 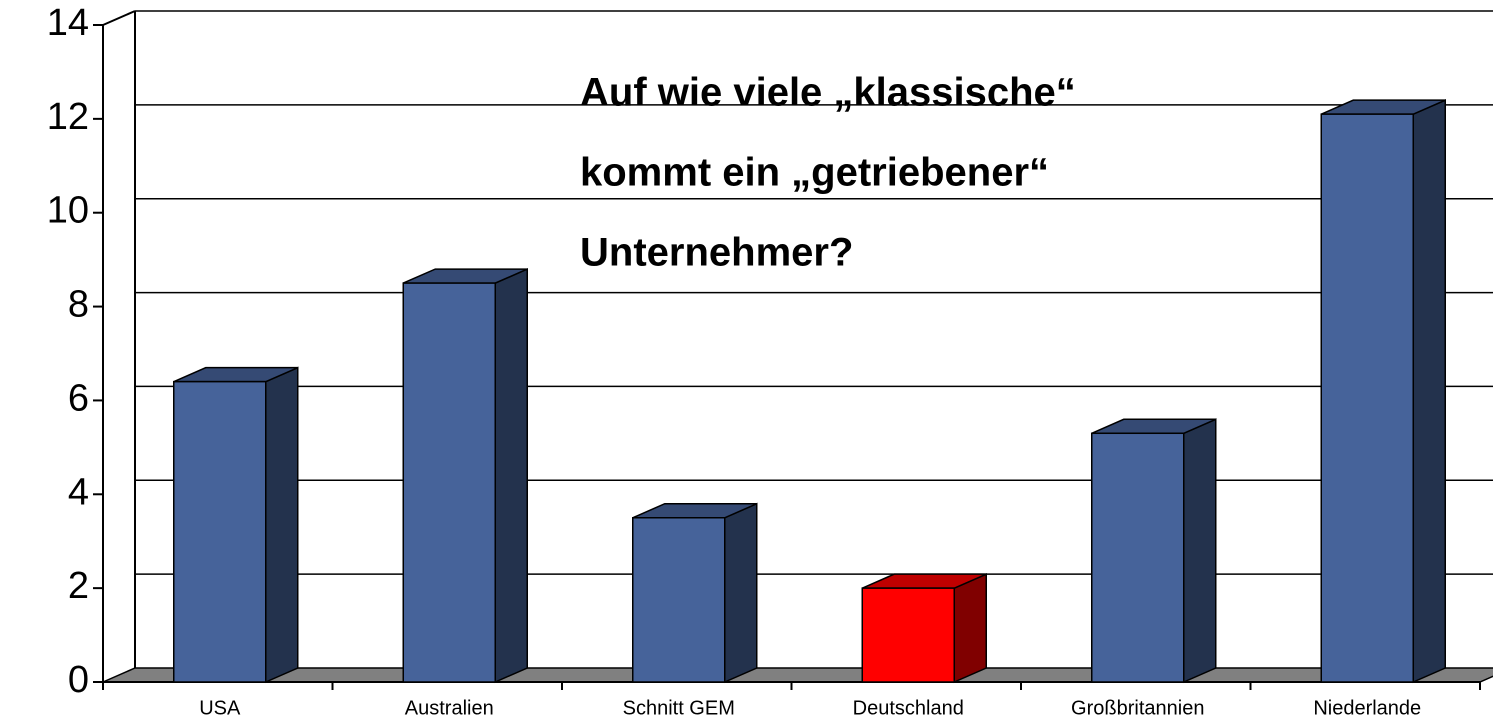 What do you see at coordinates (68, 211) in the screenshot?
I see `y-tick-label: 10` at bounding box center [68, 211].